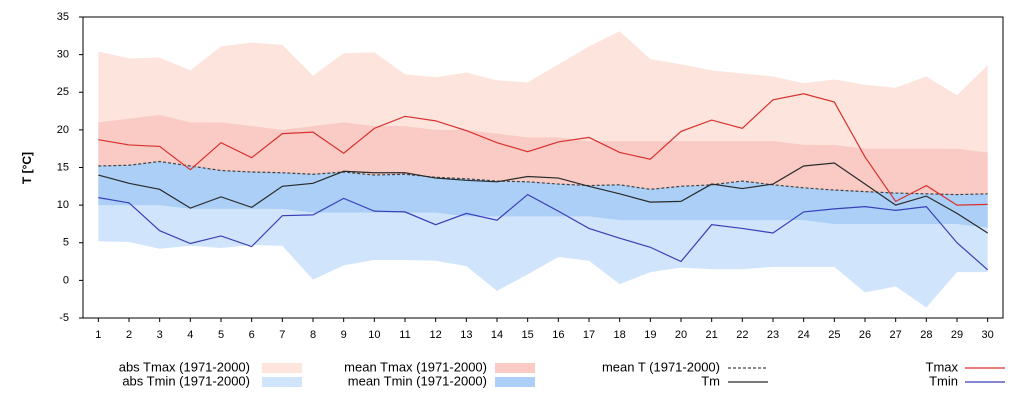 The height and width of the screenshot is (394, 1024). What do you see at coordinates (497, 335) in the screenshot?
I see `x-tick-label: 14` at bounding box center [497, 335].